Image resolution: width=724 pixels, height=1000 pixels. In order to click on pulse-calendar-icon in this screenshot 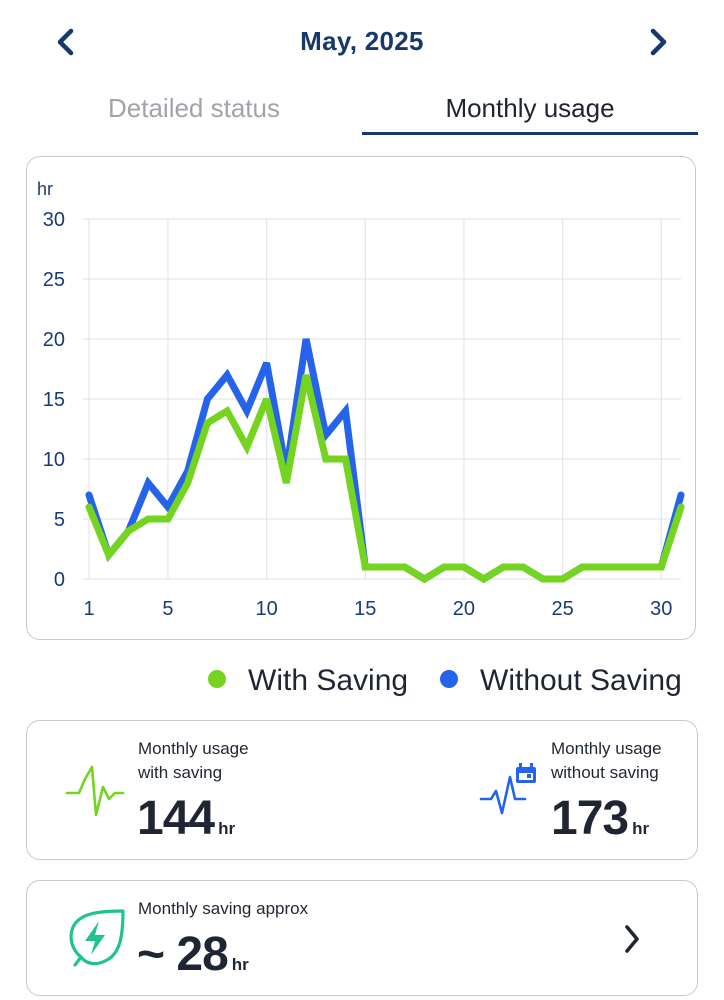, I will do `click(507, 789)`.